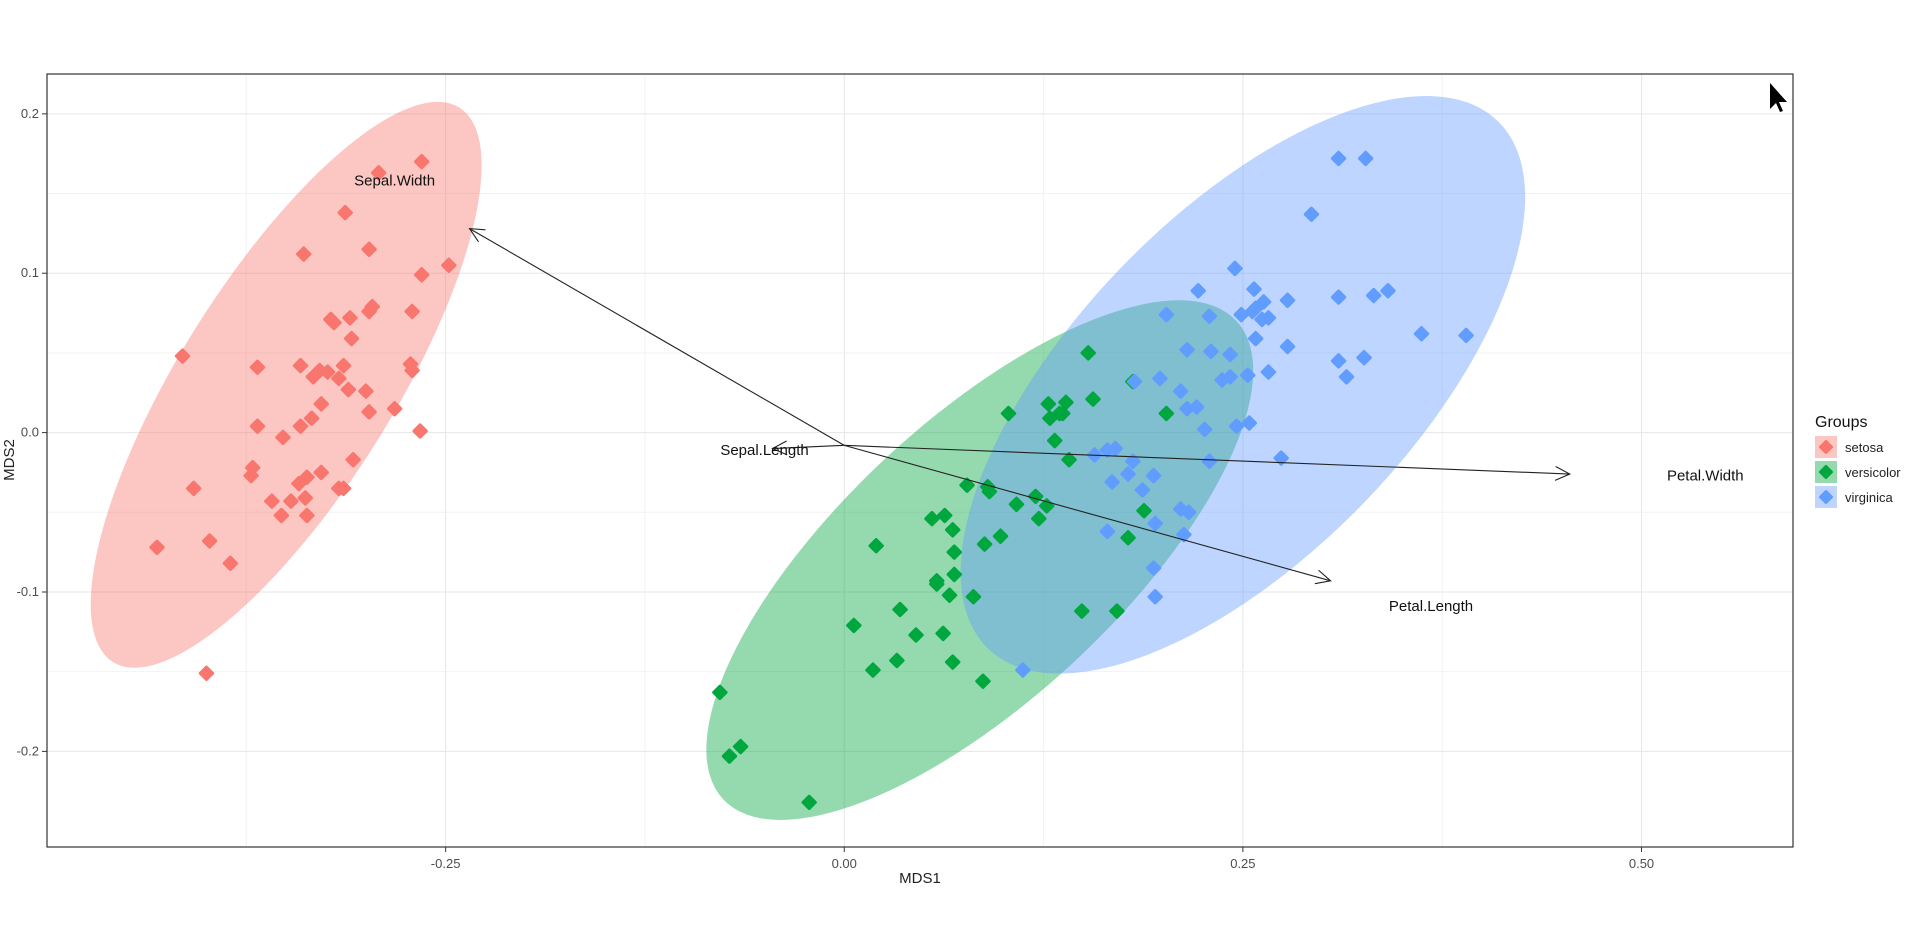  I want to click on legend-marker-versicolor, so click(1826, 472).